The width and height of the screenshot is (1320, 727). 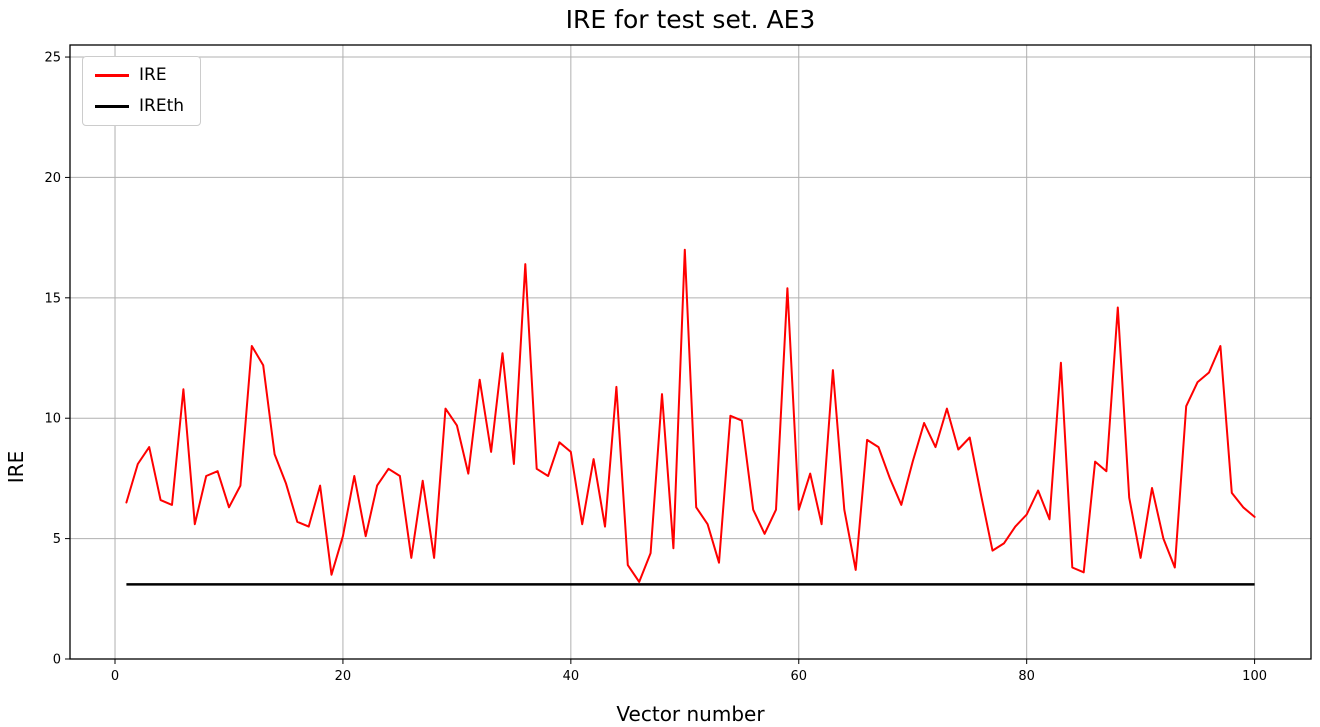 What do you see at coordinates (690, 714) in the screenshot?
I see `x-axis-label: Vector number` at bounding box center [690, 714].